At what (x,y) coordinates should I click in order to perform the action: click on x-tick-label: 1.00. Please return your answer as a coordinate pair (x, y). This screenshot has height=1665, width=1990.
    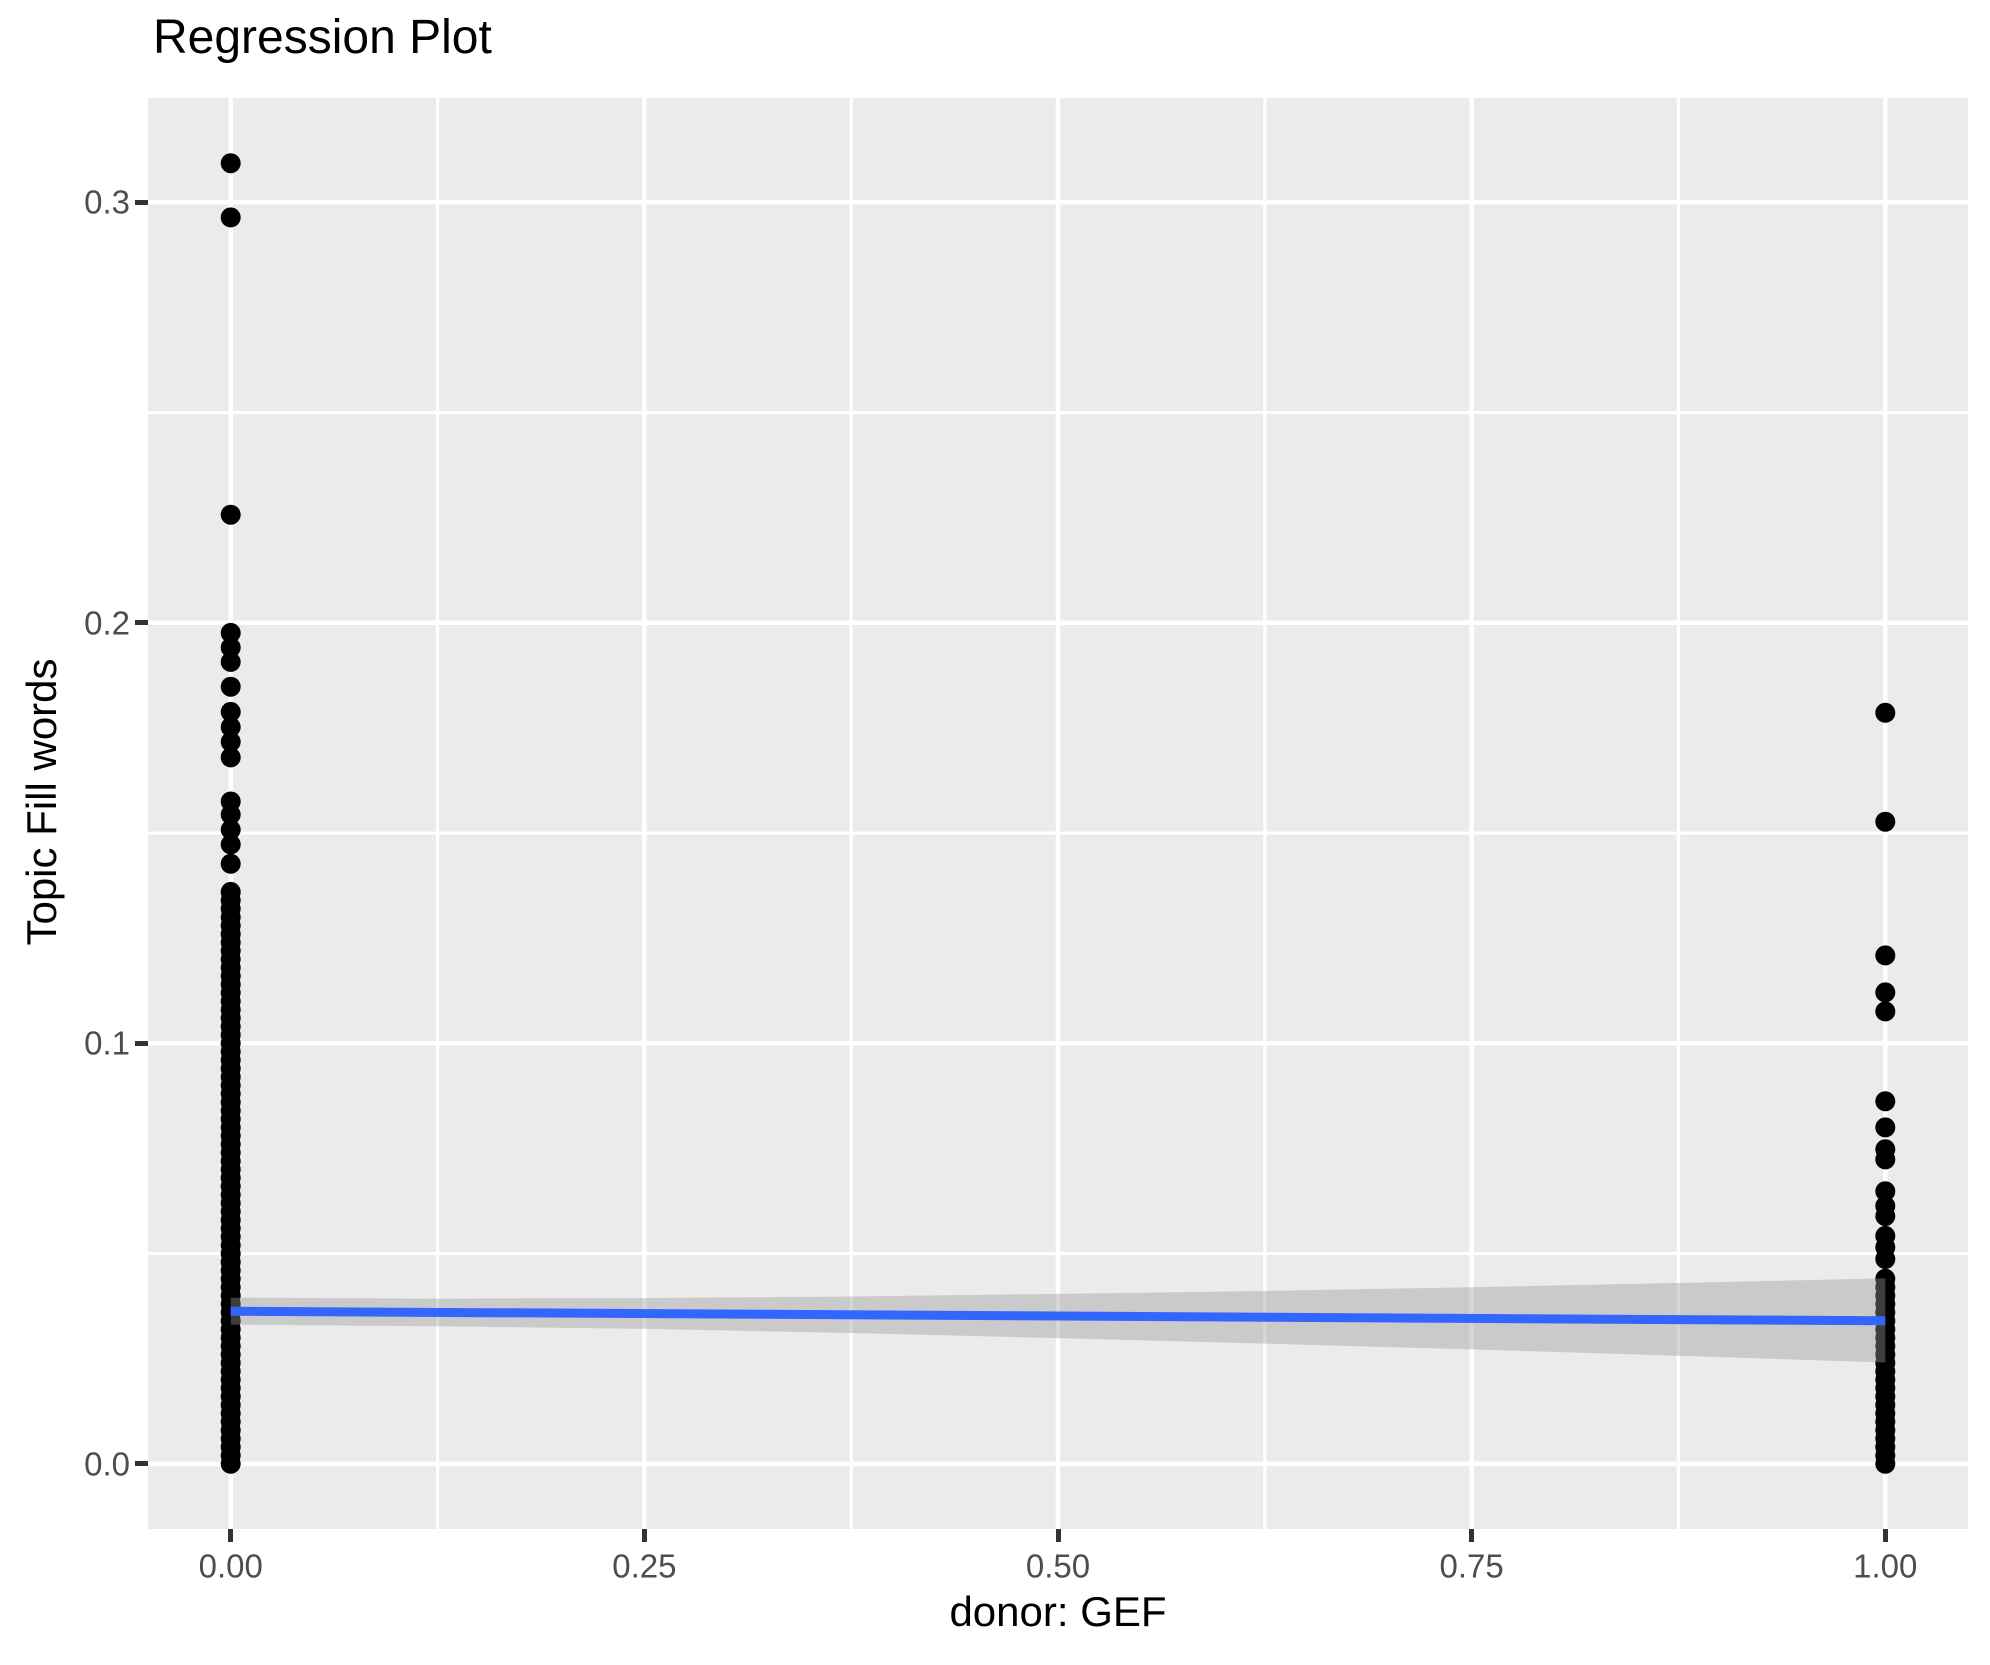
    Looking at the image, I should click on (1885, 1566).